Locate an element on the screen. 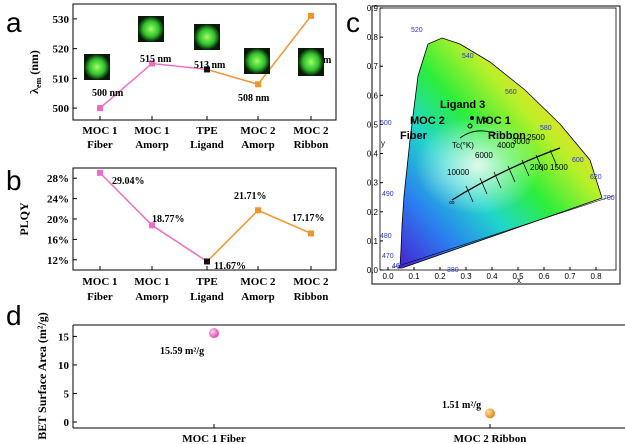  panel-d-ylabel: BET Surface Area (m²/g) is located at coordinates (42, 375).